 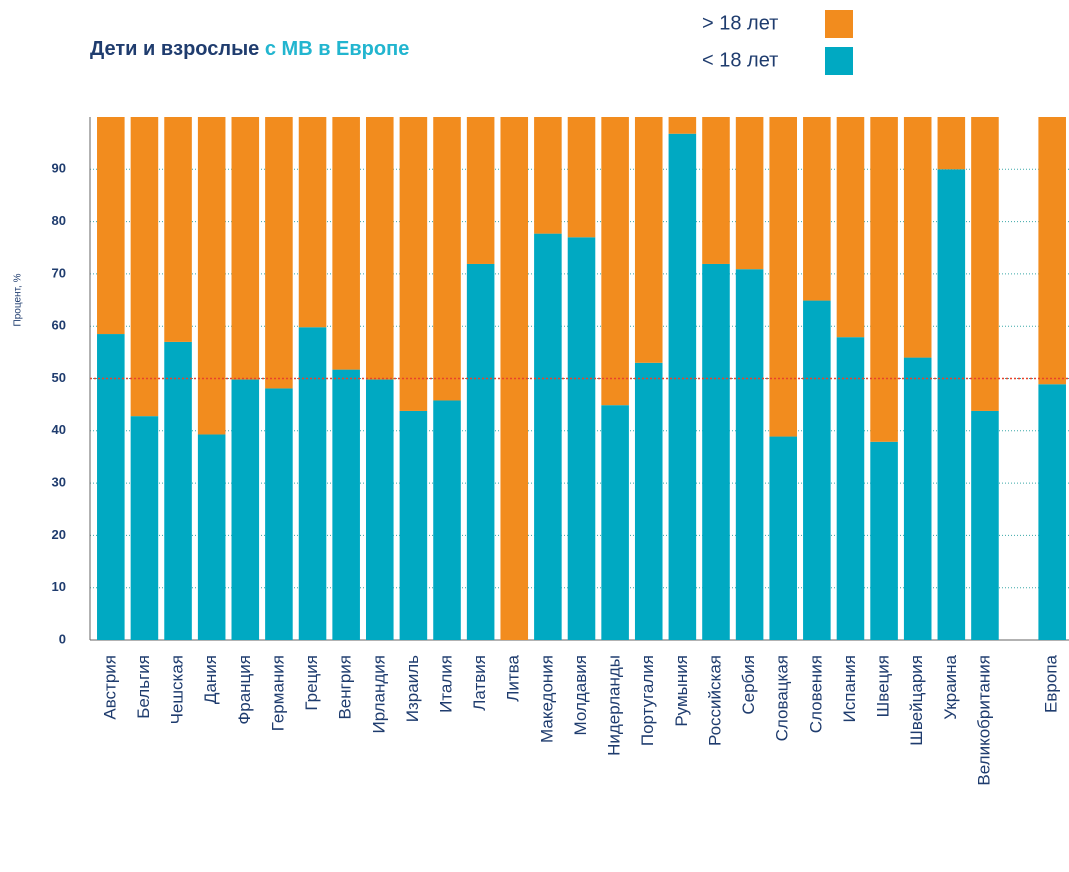 What do you see at coordinates (62, 638) in the screenshot?
I see `y-tick-label: 0` at bounding box center [62, 638].